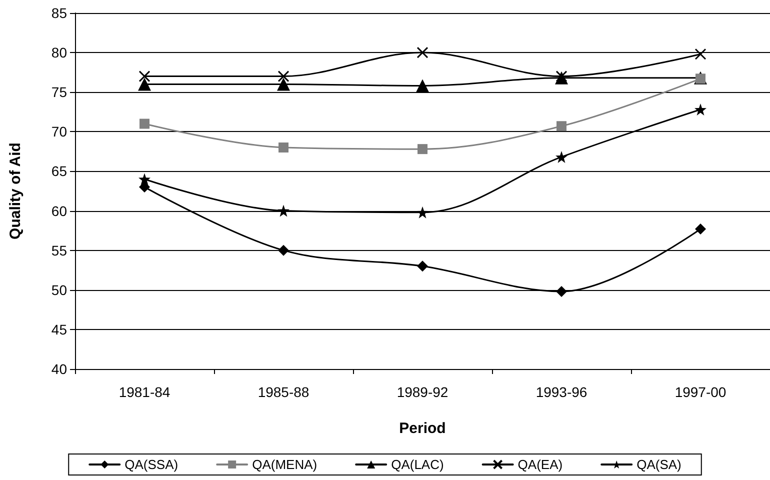  I want to click on y-tick-label: 45, so click(59, 329).